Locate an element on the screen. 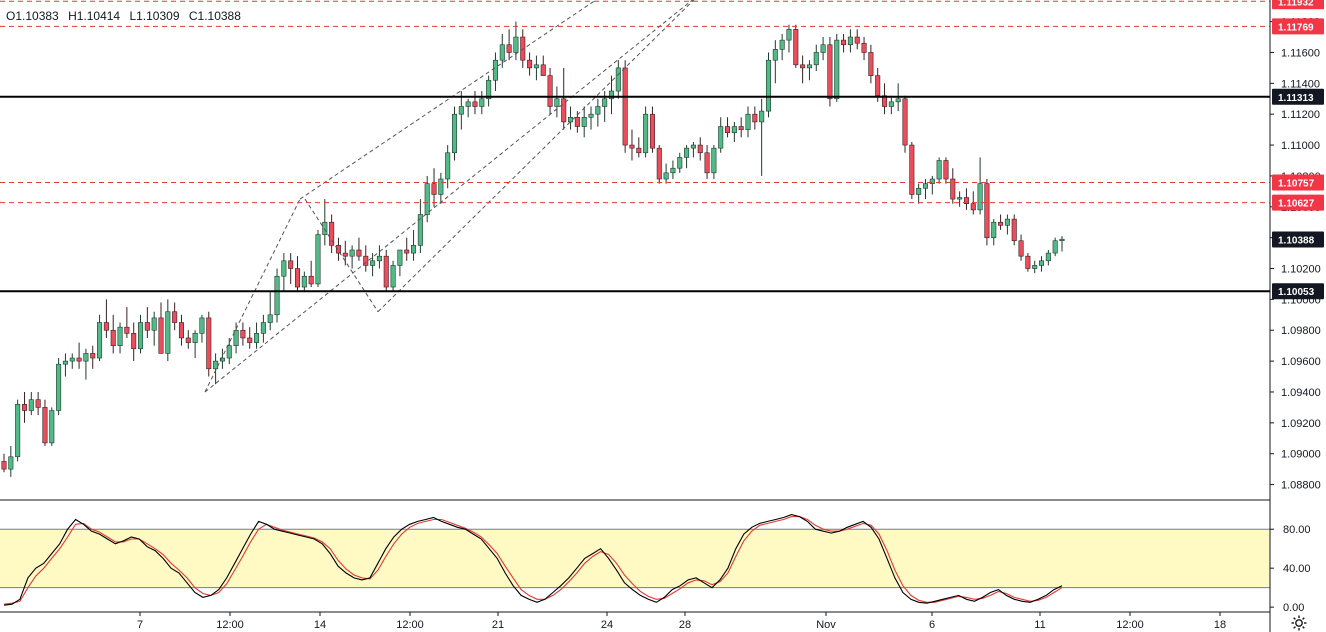 The image size is (1326, 632). ohlc-high: H1.10414 is located at coordinates (94, 16).